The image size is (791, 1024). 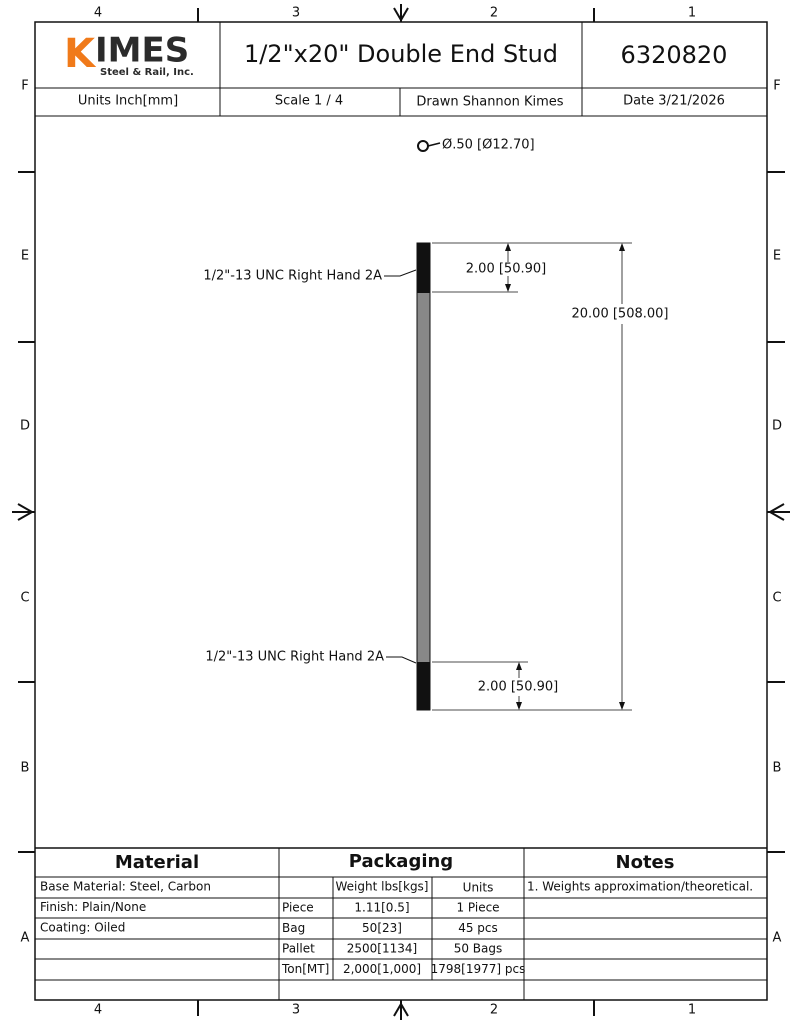 I want to click on diameter-label: Ø.50 [Ø12.70], so click(x=488, y=145).